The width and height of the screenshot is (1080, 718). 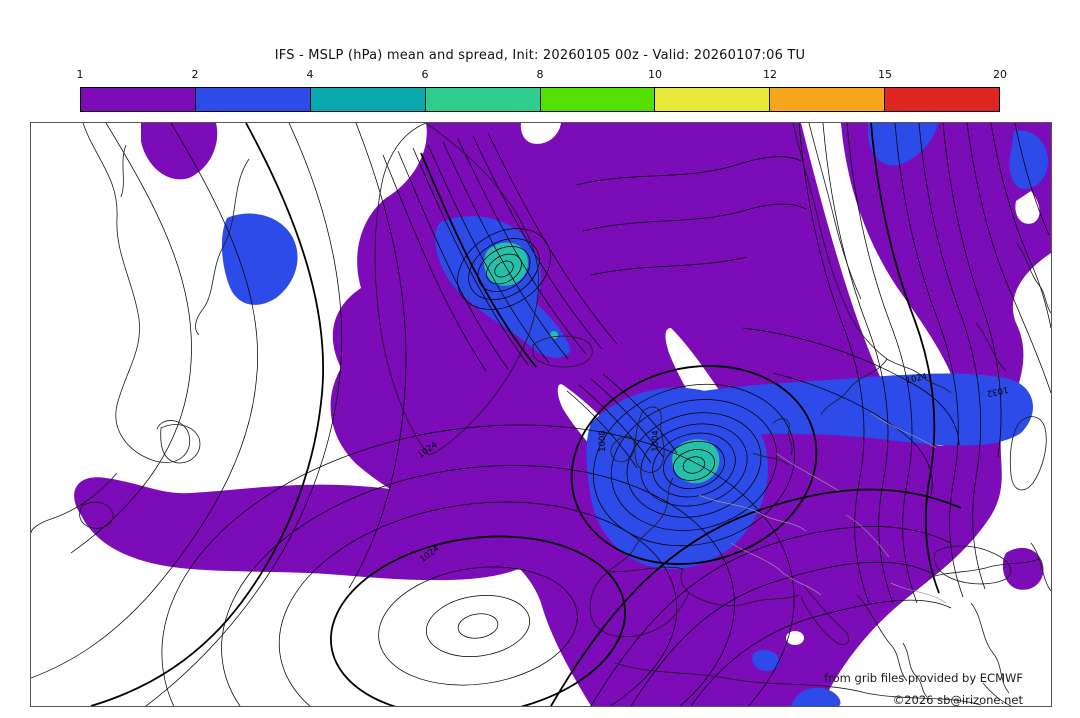 I want to click on colorbar: 1 2 4 6 8 10 12 15 20, so click(x=542, y=91).